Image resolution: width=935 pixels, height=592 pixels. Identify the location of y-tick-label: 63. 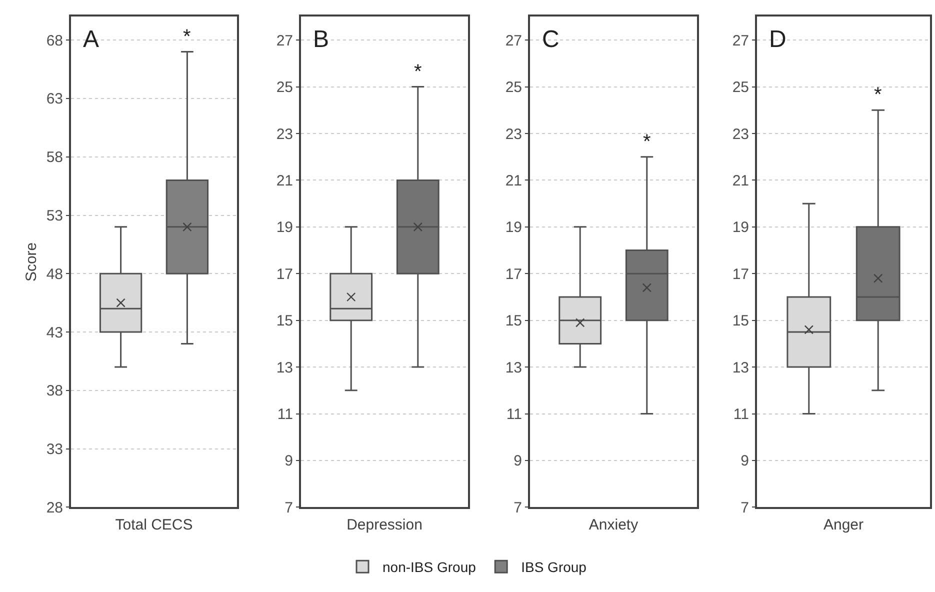
(54, 99).